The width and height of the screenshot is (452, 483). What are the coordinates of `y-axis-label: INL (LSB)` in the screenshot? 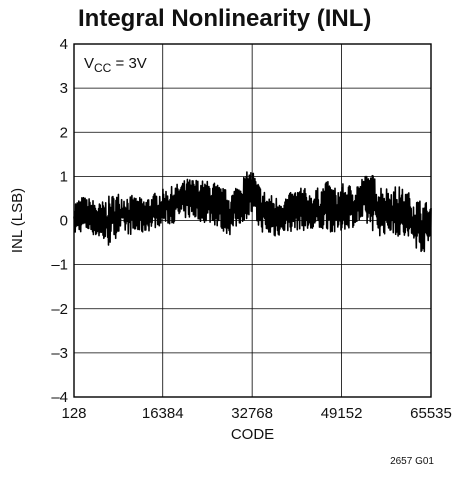 It's located at (17, 220).